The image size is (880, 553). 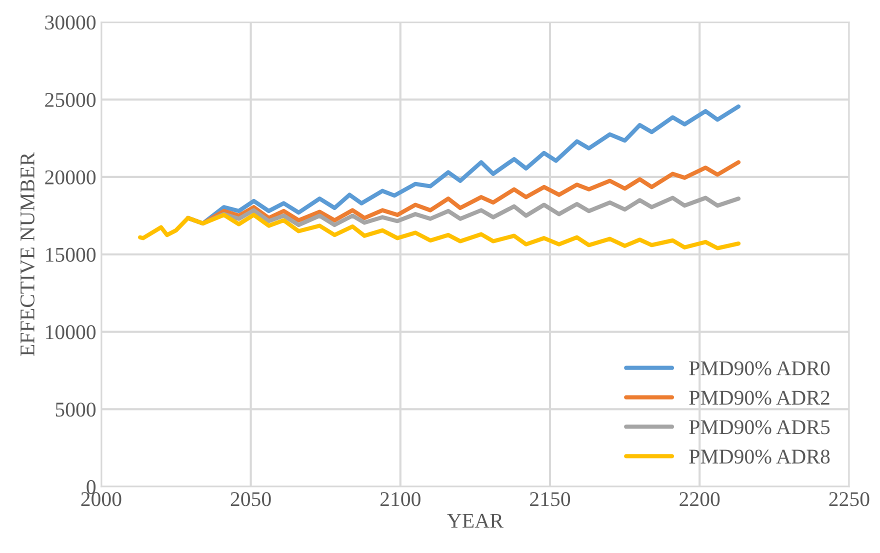 What do you see at coordinates (439, 231) in the screenshot?
I see `line-series` at bounding box center [439, 231].